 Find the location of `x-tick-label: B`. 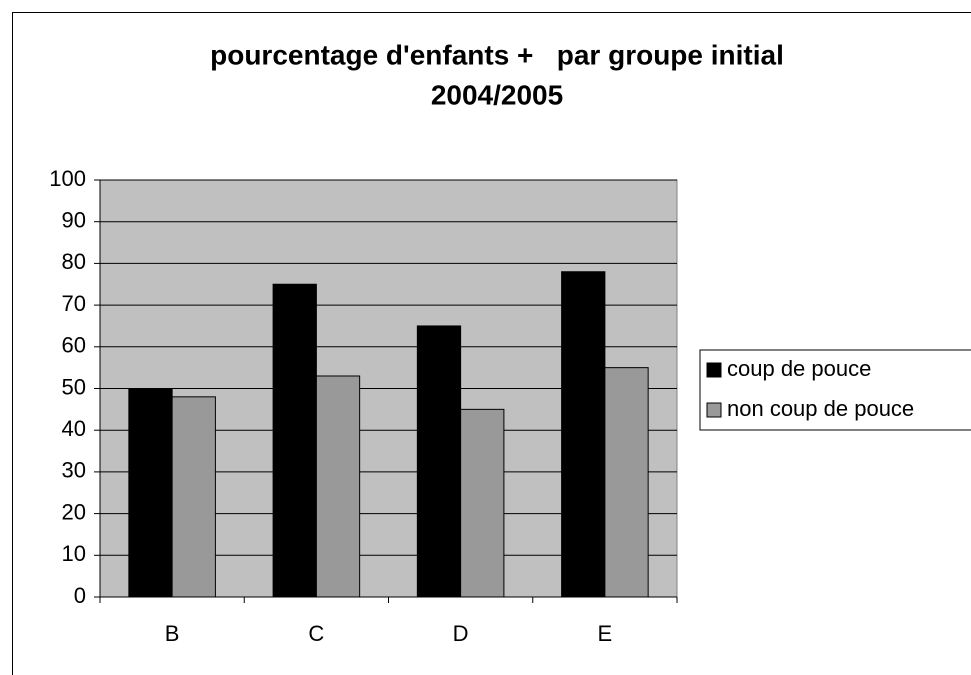

x-tick-label: B is located at coordinates (172, 633).